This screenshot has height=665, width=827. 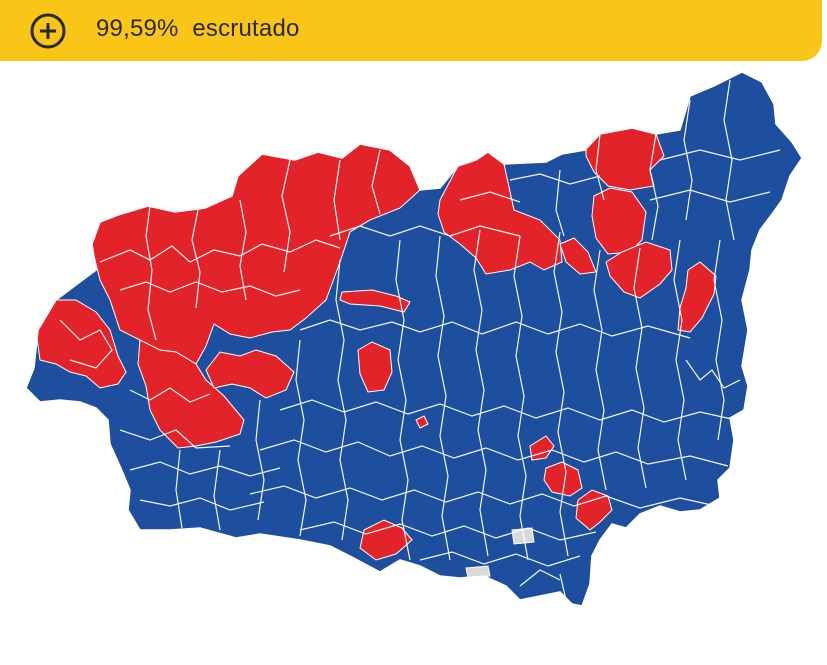 What do you see at coordinates (500, 553) in the screenshot?
I see `pending-municipalities` at bounding box center [500, 553].